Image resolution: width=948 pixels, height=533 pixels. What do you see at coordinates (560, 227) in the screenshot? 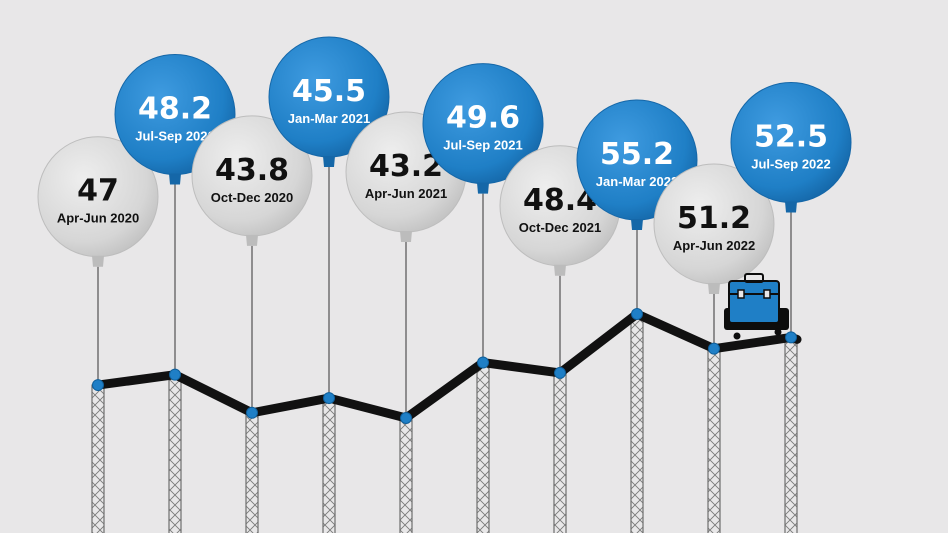
I see `data-label-period: Oct-Dec 2021` at bounding box center [560, 227].